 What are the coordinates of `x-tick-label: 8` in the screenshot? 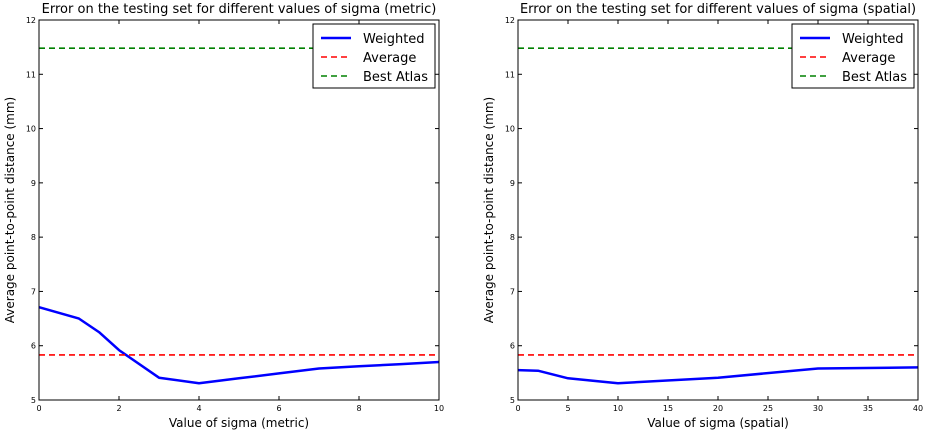 It's located at (358, 408).